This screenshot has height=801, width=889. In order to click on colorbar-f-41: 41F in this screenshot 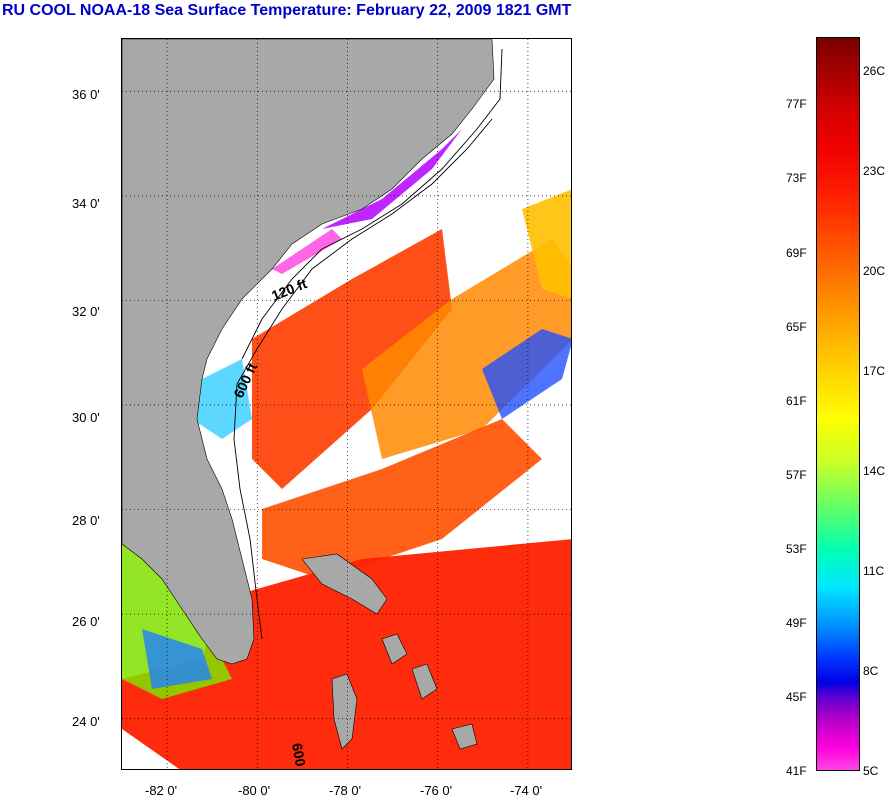, I will do `click(796, 771)`.